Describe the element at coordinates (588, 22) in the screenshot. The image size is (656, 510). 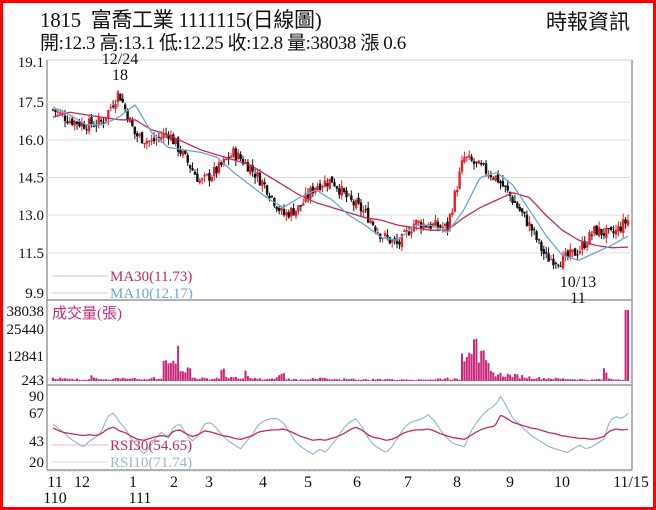
I see `data-source: 時報資訊` at that location.